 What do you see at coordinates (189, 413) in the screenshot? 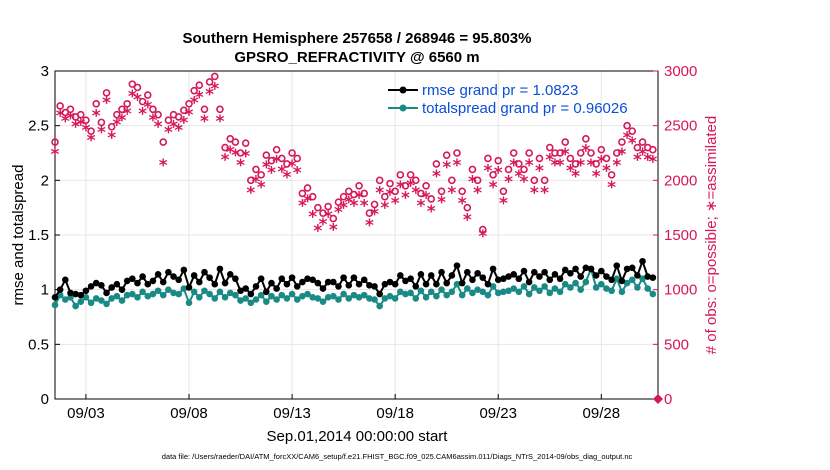
I see `x-tick-label: 09/08` at bounding box center [189, 413].